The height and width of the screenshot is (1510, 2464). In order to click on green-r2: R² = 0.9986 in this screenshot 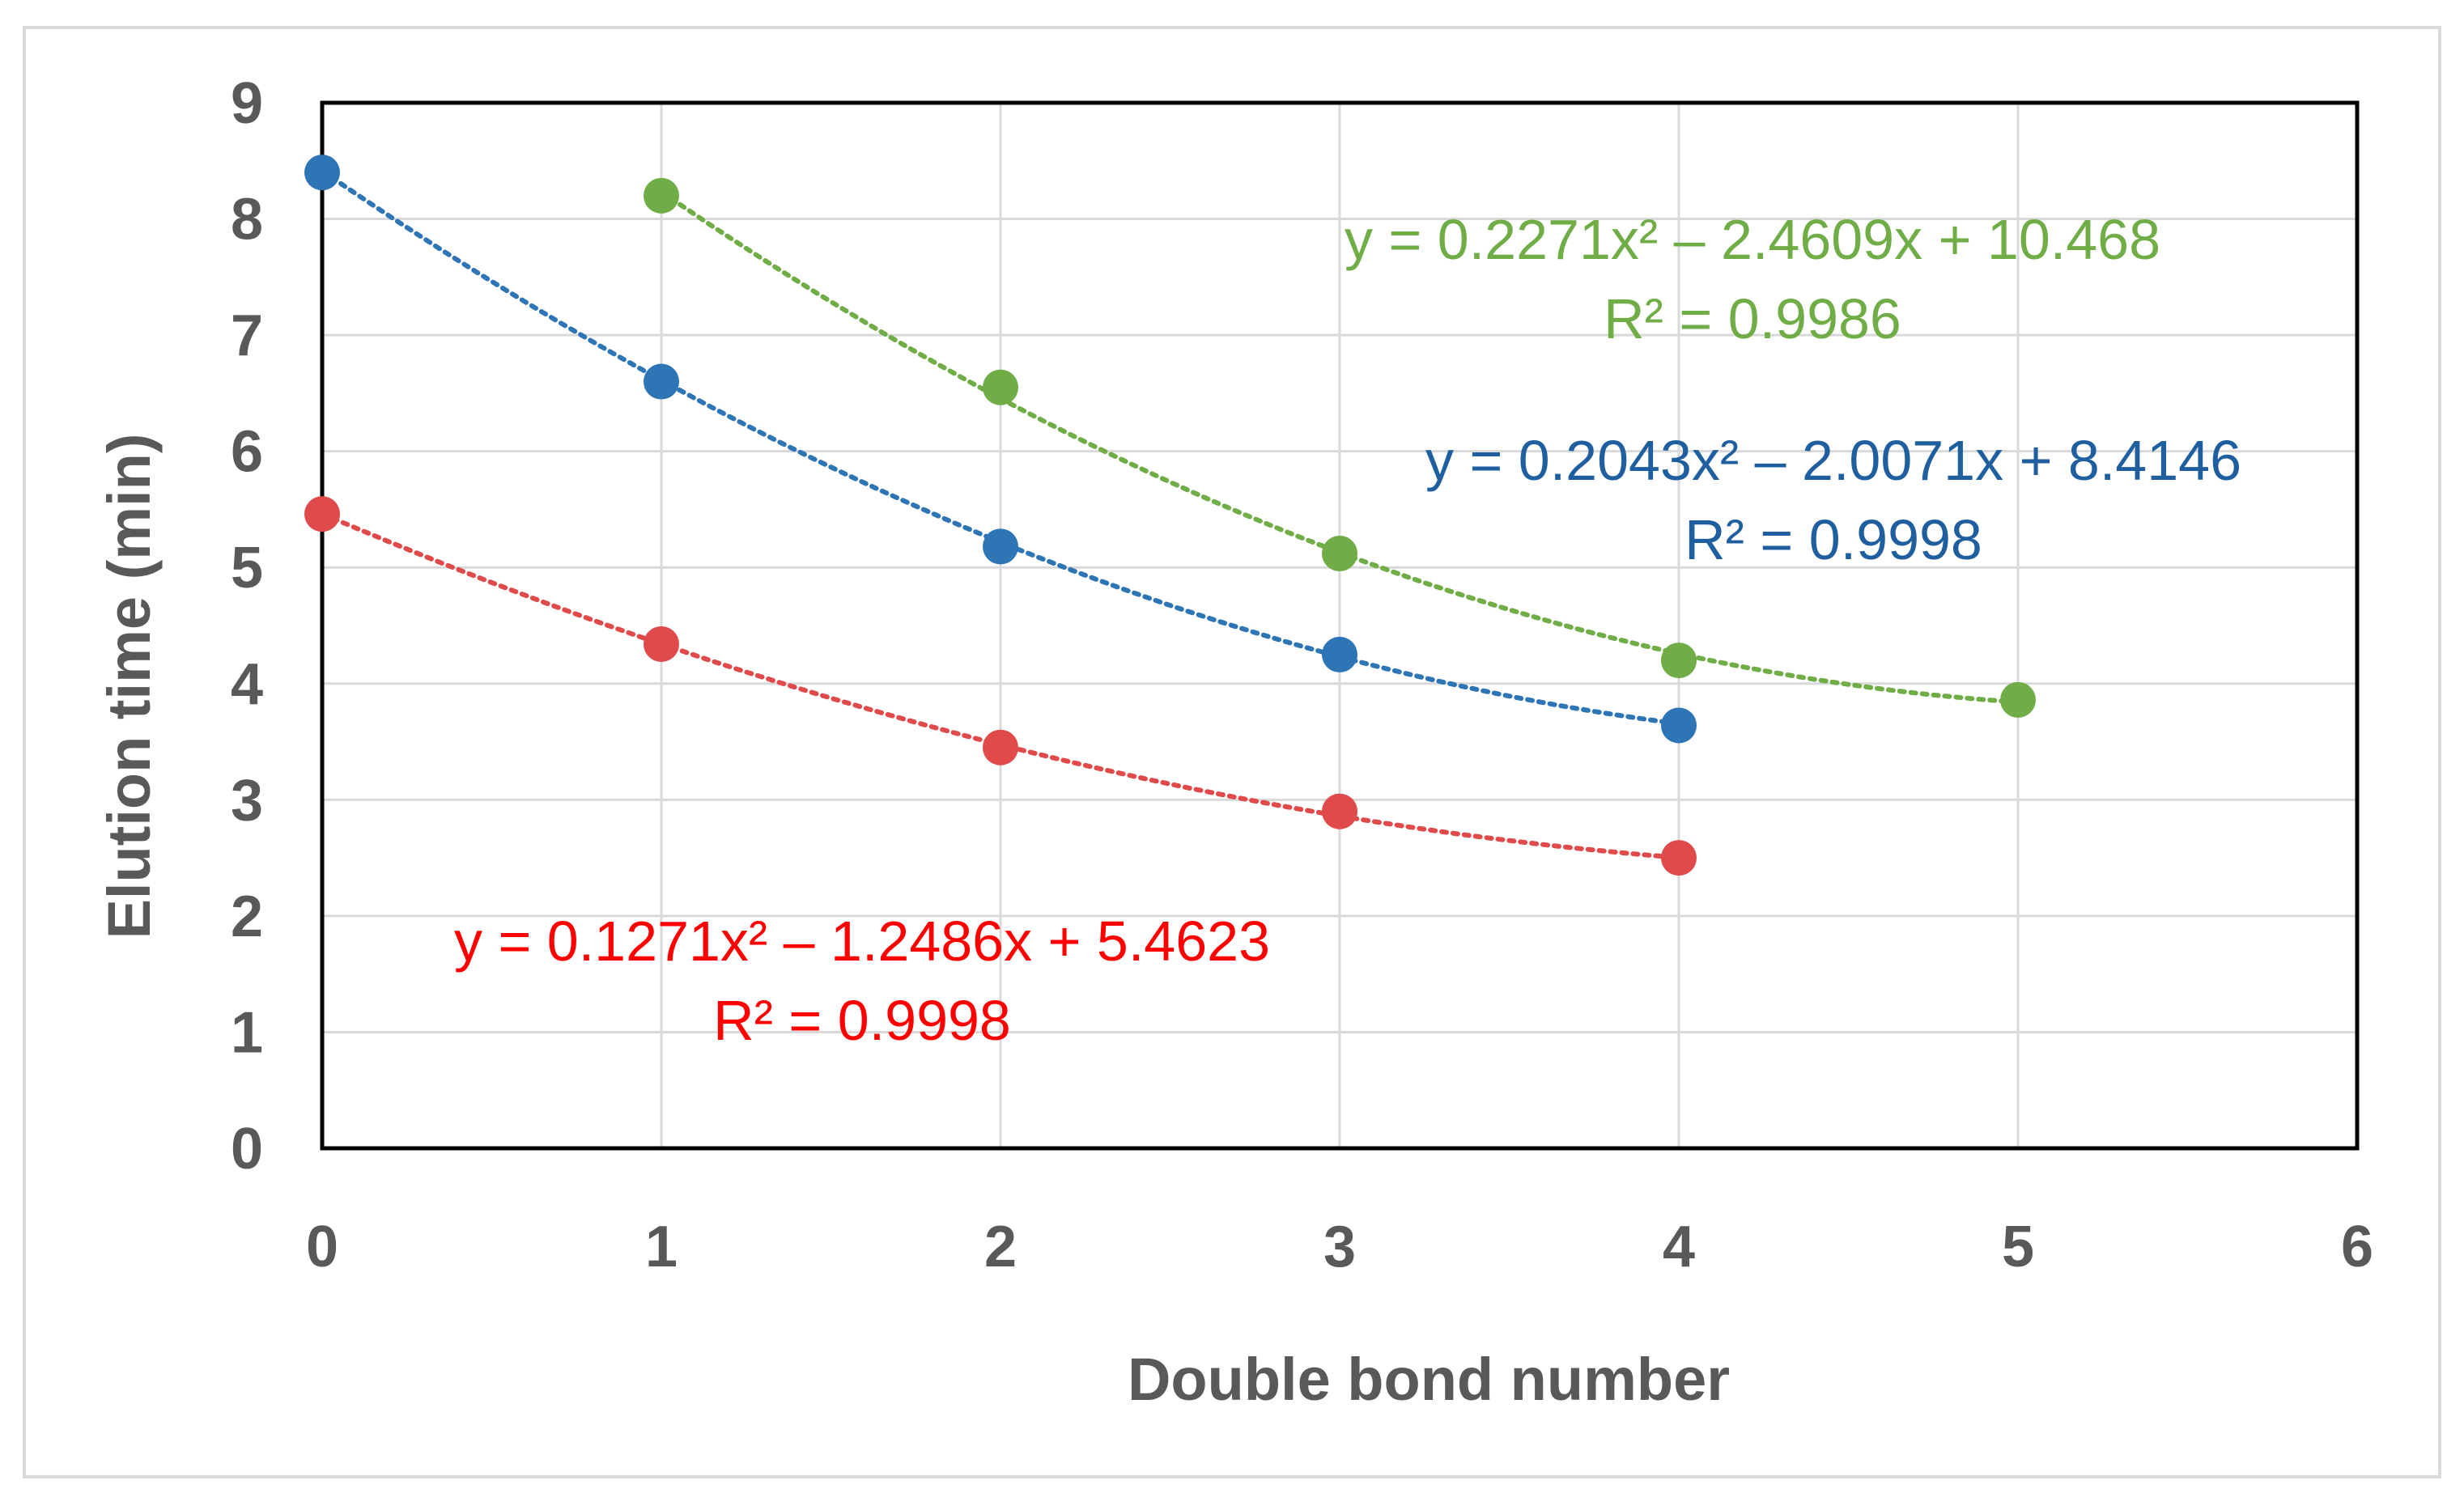, I will do `click(1753, 318)`.